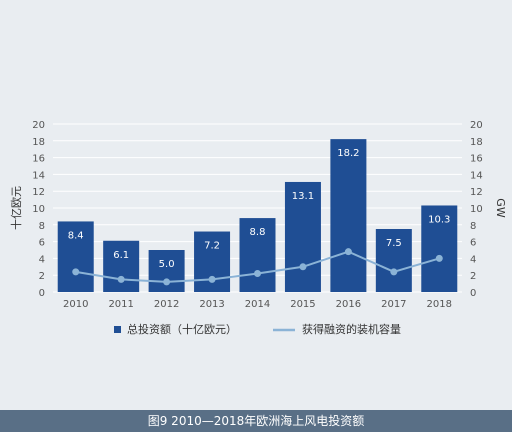  I want to click on x-tick-label: 2017, so click(393, 304).